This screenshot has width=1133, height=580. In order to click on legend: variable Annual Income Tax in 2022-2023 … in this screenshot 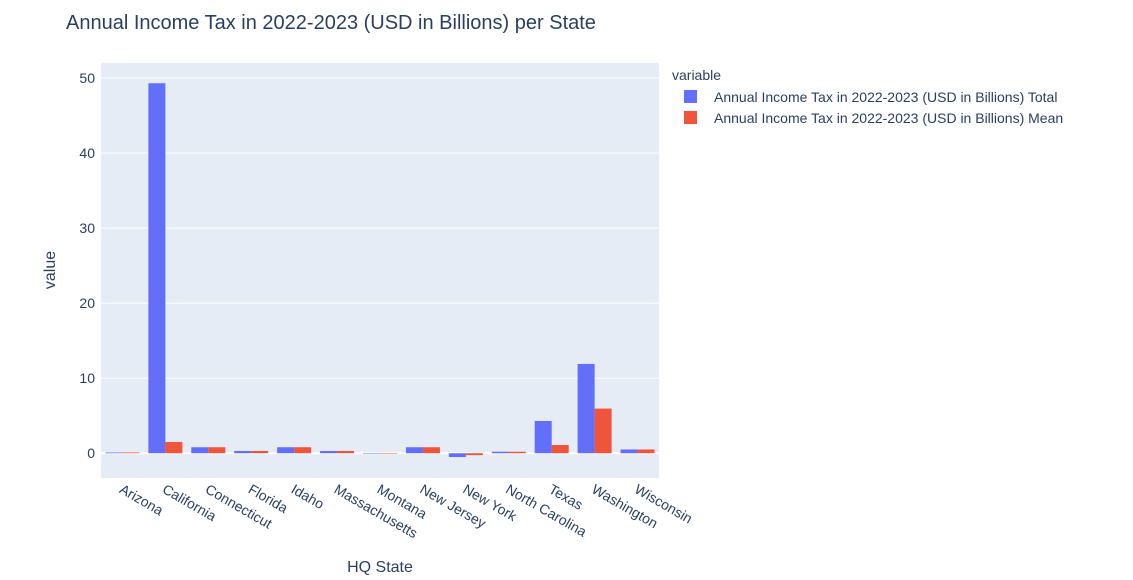, I will do `click(867, 96)`.